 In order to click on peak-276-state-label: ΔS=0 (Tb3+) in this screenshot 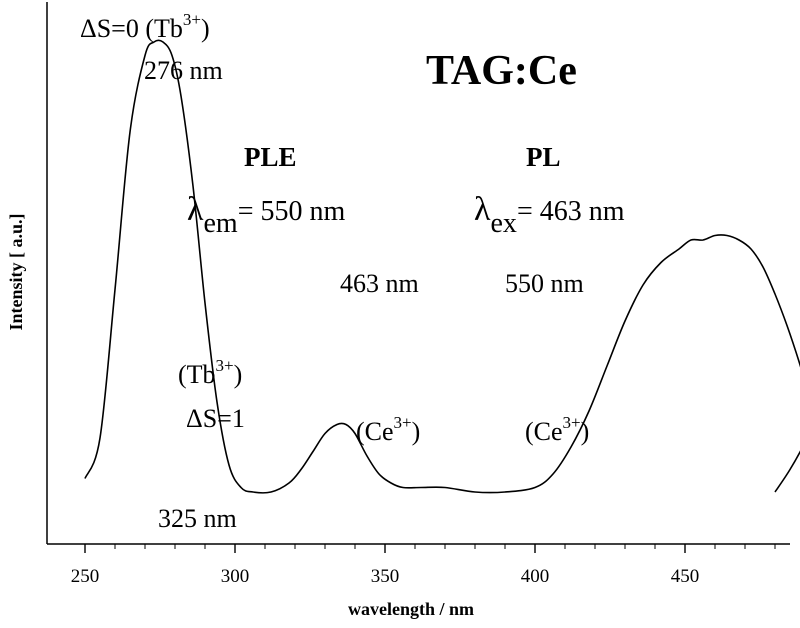, I will do `click(145, 26)`.